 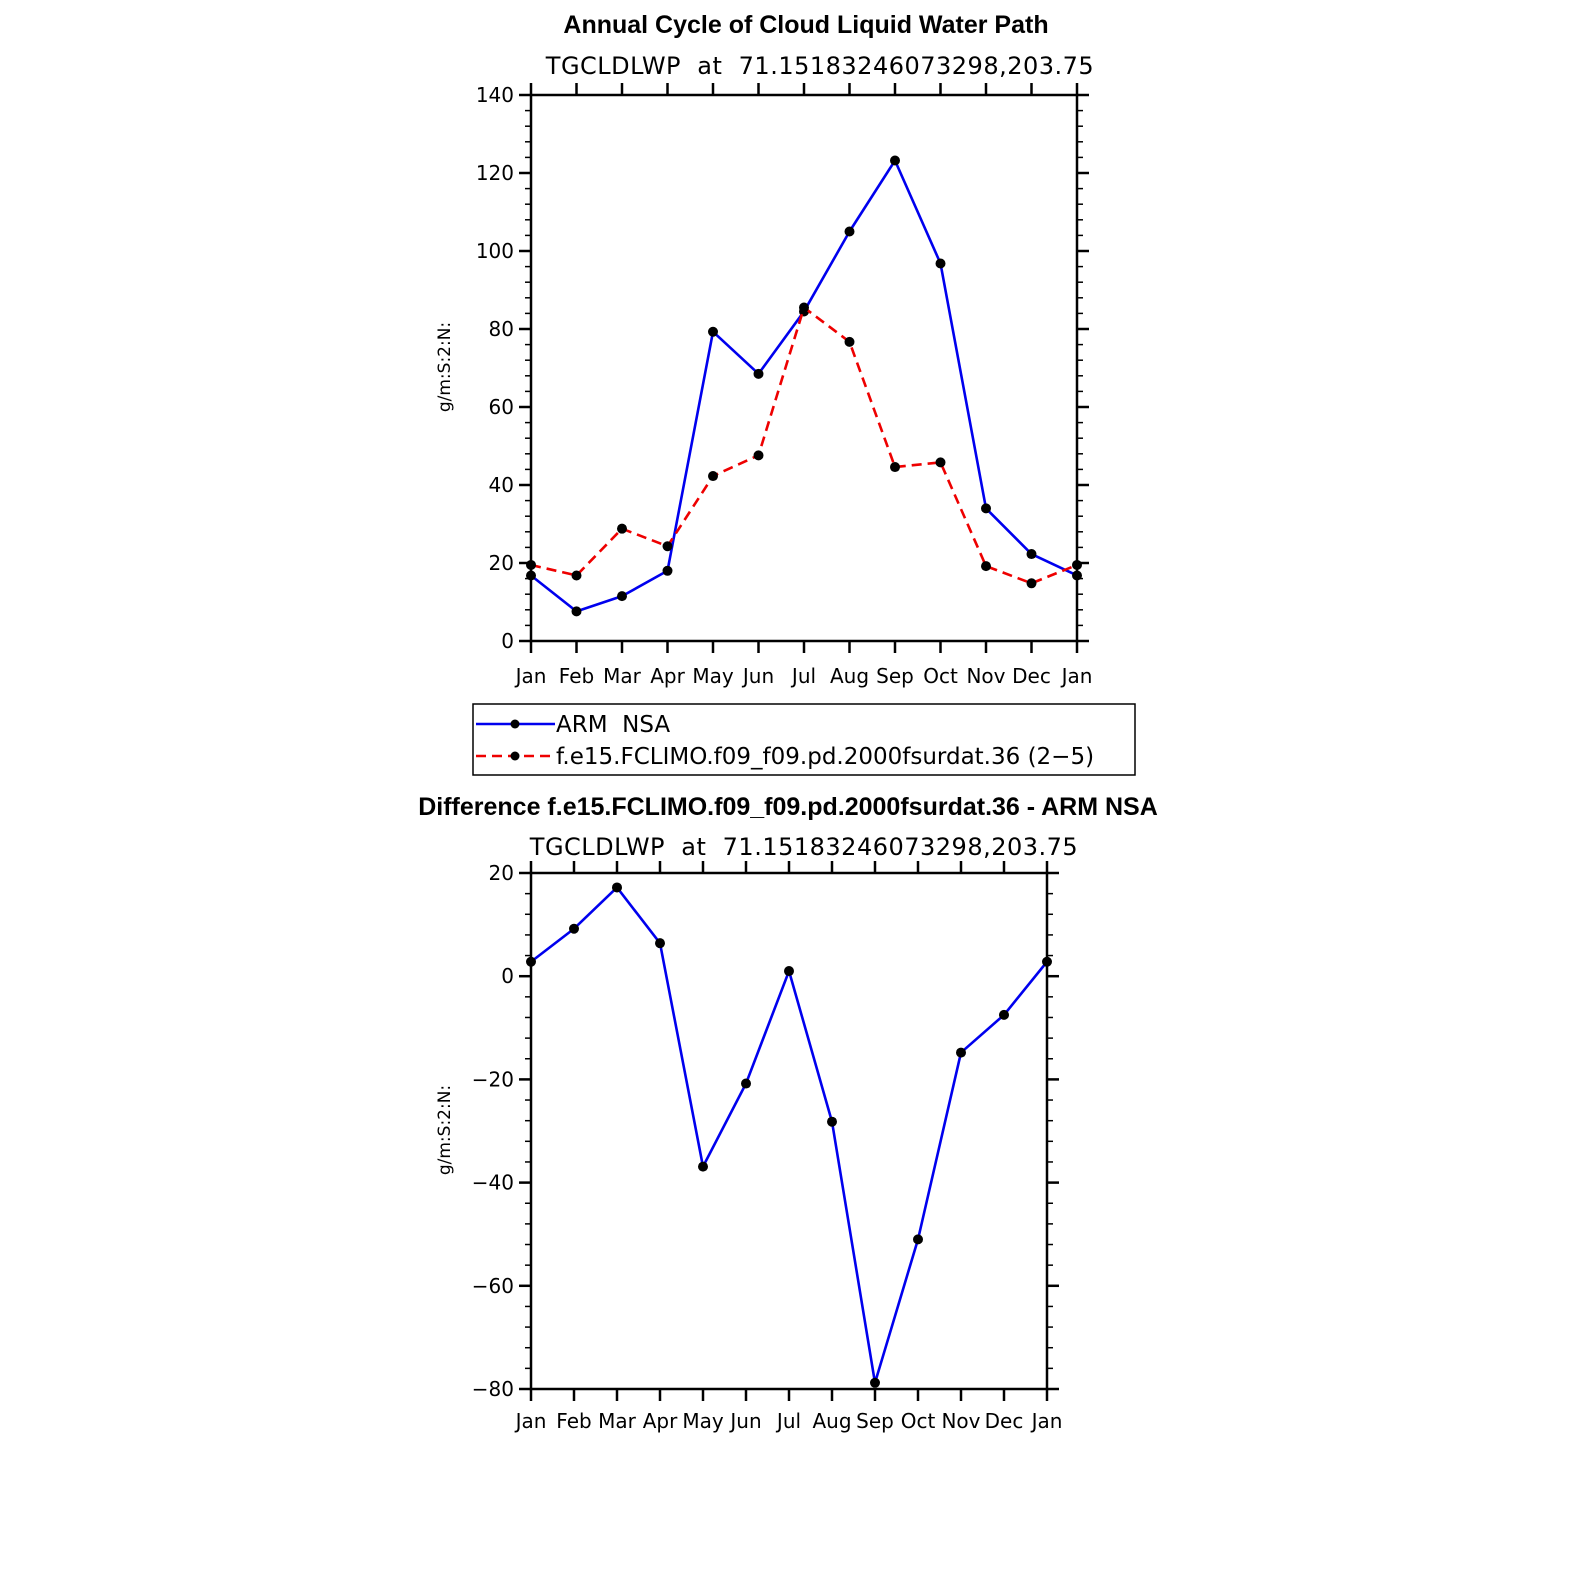 What do you see at coordinates (495, 173) in the screenshot?
I see `y-tick-label: 120` at bounding box center [495, 173].